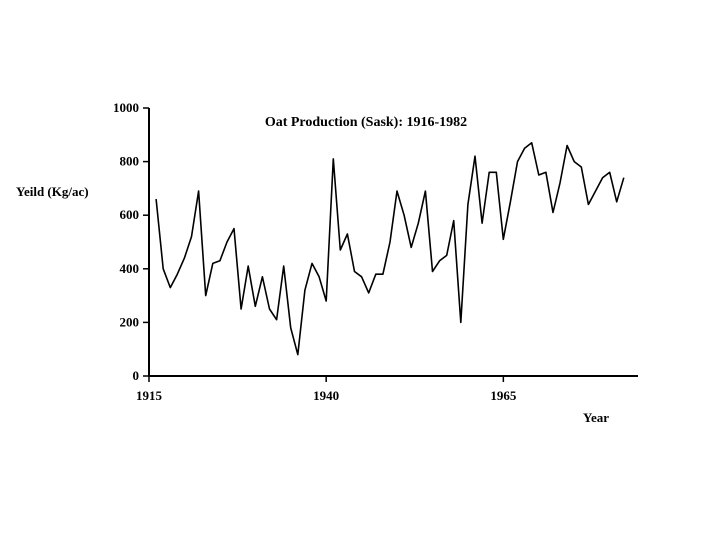  What do you see at coordinates (149, 395) in the screenshot?
I see `x-tick-label: 1915` at bounding box center [149, 395].